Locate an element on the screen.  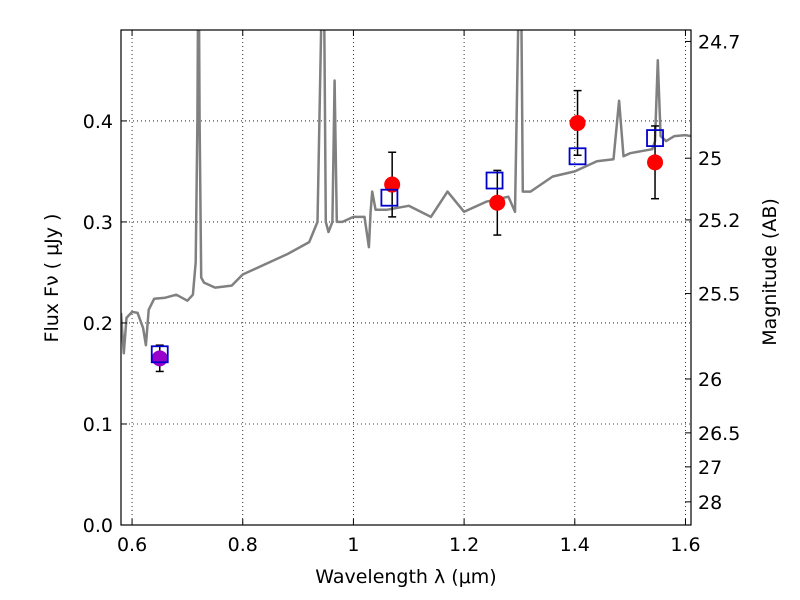
y-tick-label: 0.3 is located at coordinates (98, 223).